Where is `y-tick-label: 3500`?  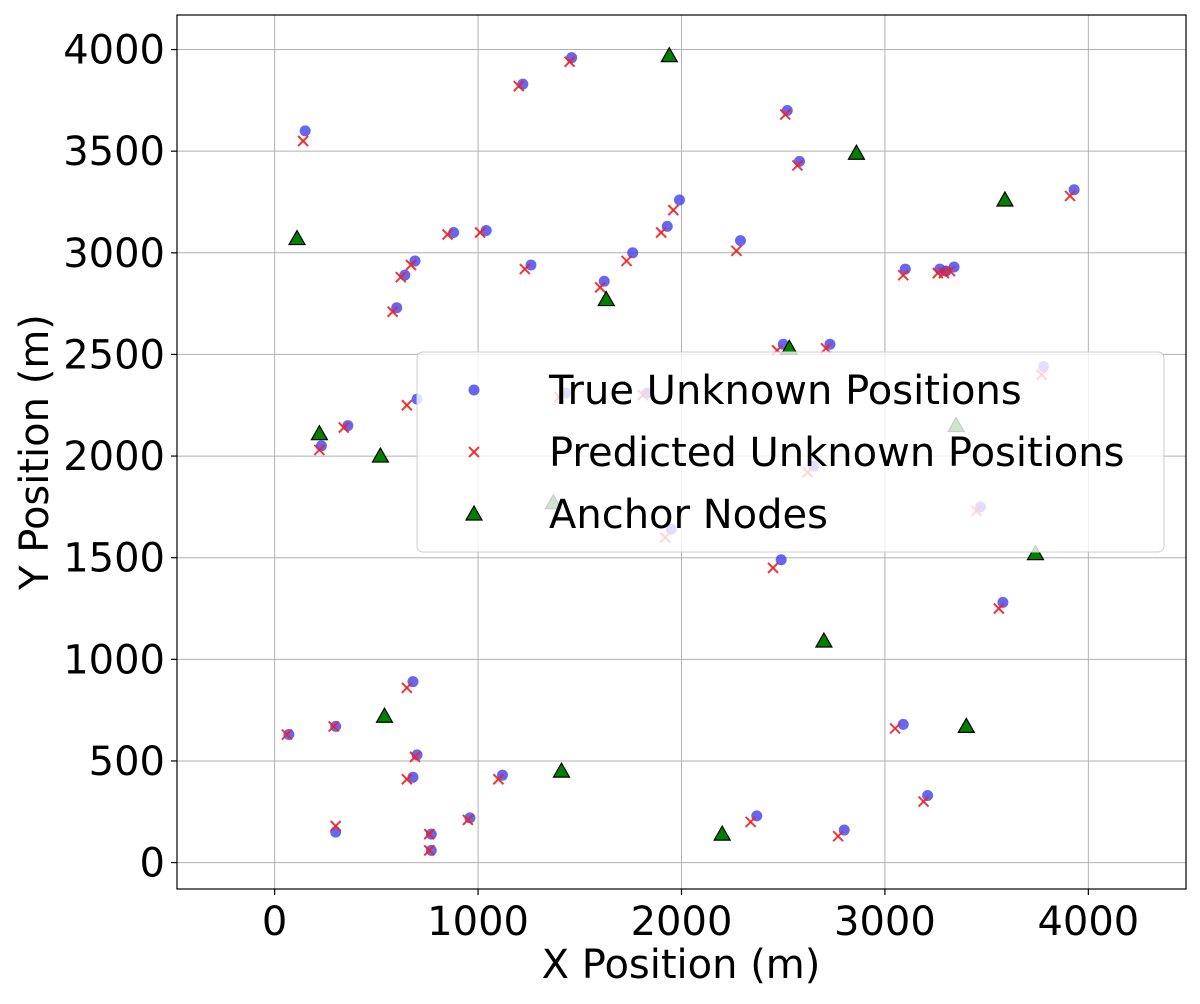
y-tick-label: 3500 is located at coordinates (114, 152).